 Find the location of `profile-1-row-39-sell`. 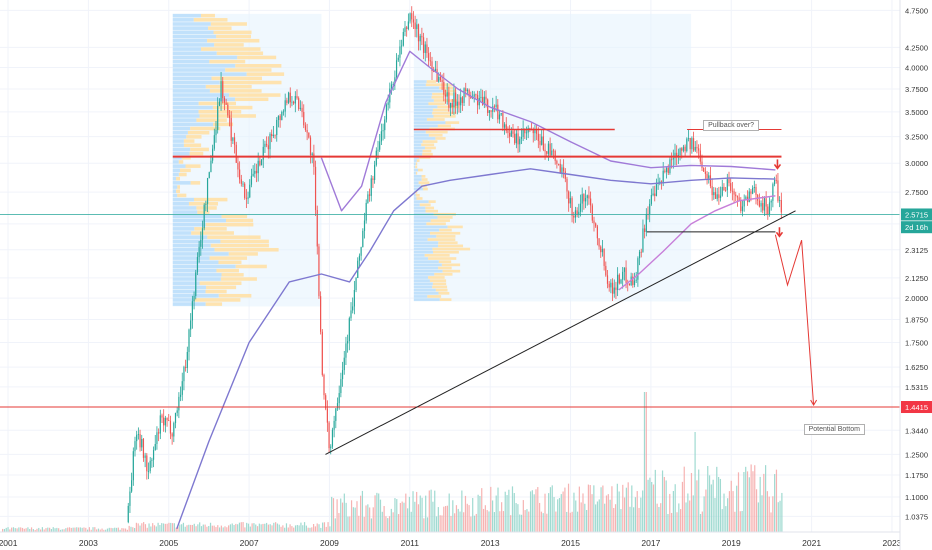

profile-1-row-39-sell is located at coordinates (425, 205).